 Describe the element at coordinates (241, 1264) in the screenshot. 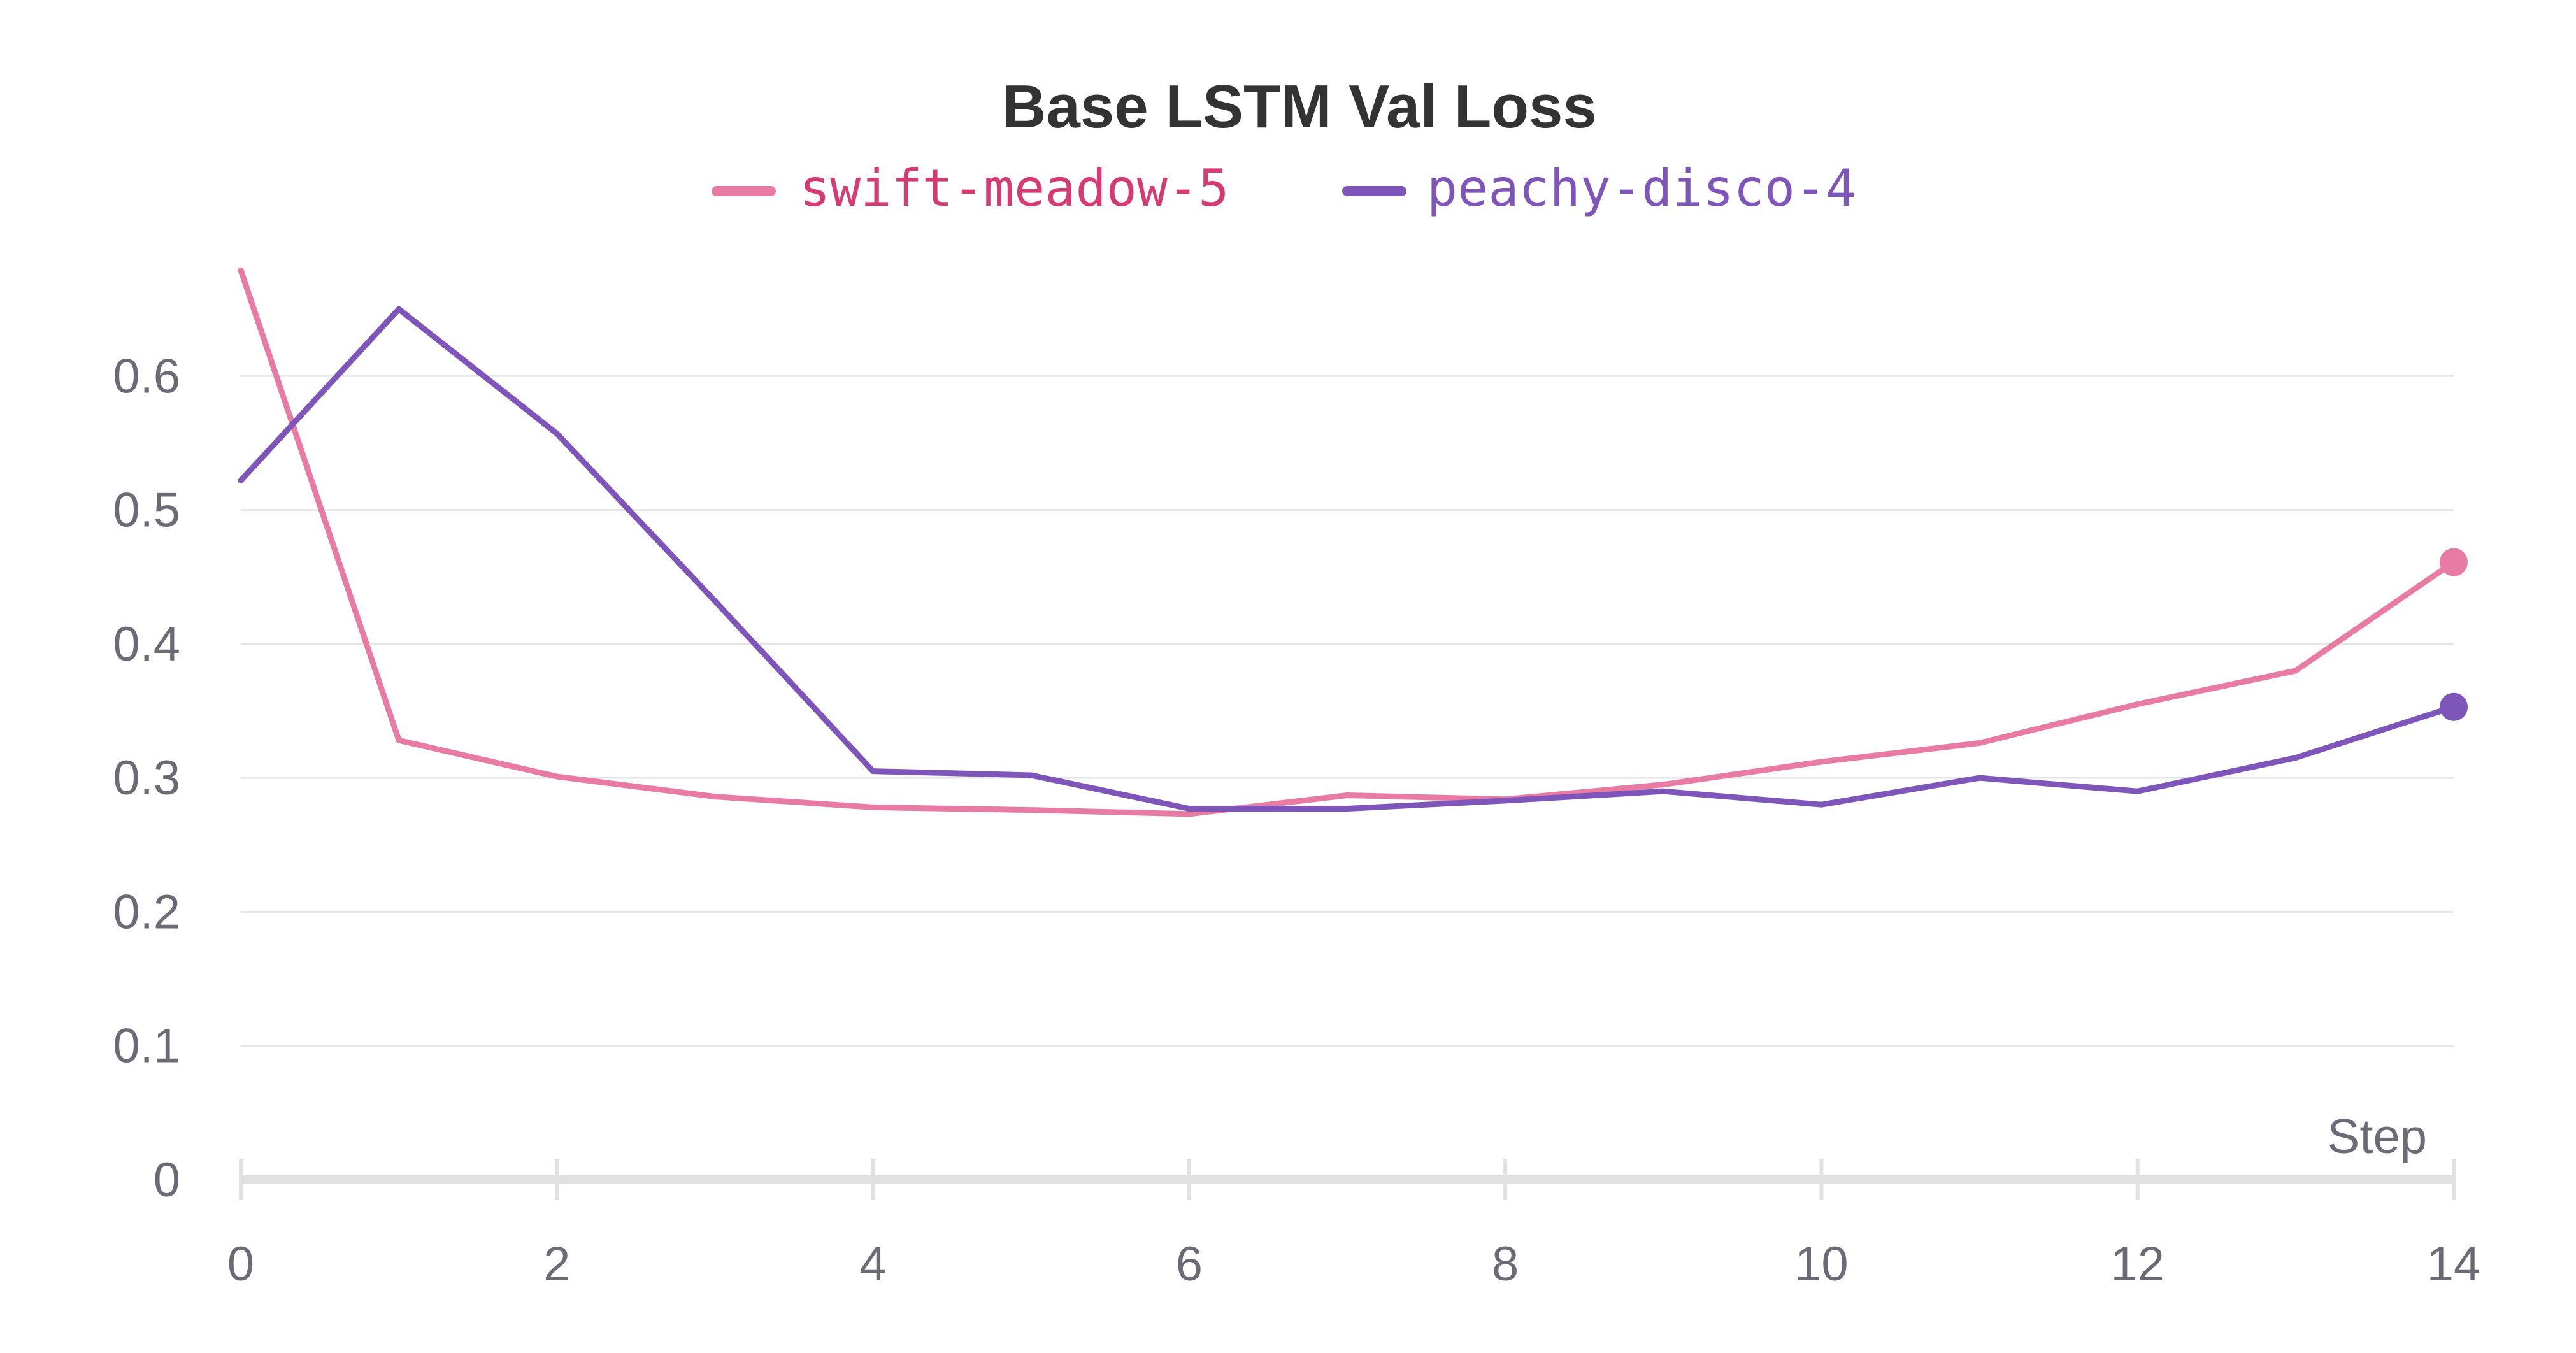

I see `x-tick-label: 0` at that location.